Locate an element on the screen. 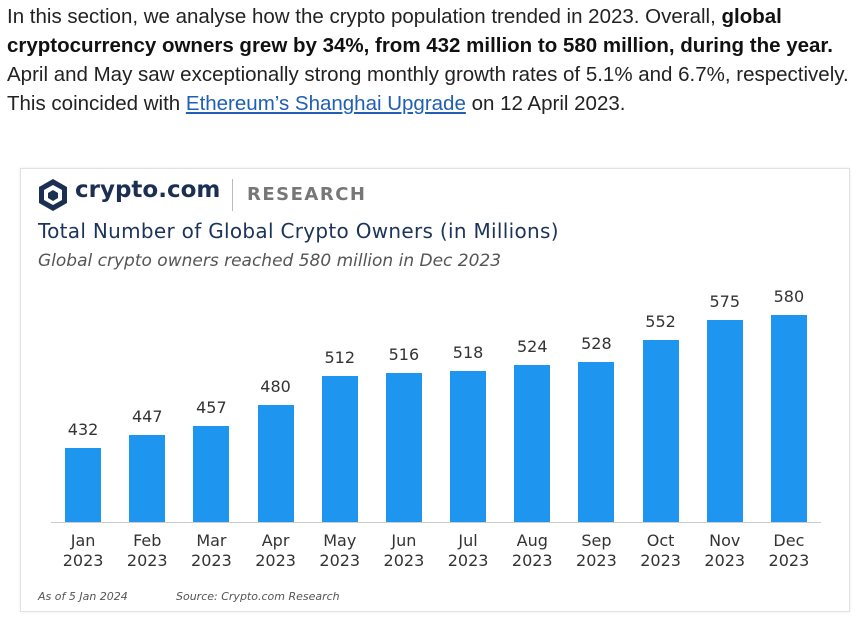 This screenshot has height=618, width=858. link: Ethereum’s Shanghai Upgrade is located at coordinates (325, 103).